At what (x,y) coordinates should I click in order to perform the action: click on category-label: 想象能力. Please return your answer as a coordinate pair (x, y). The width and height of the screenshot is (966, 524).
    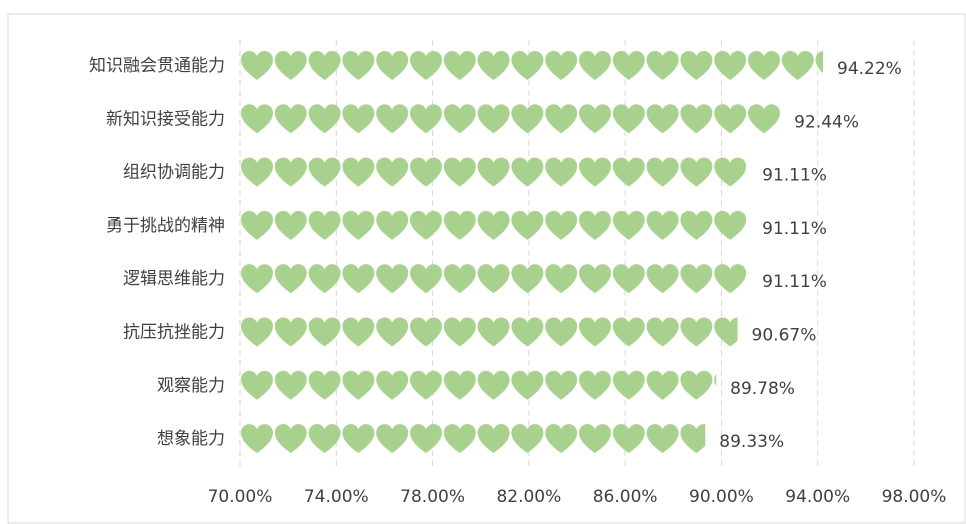
    Looking at the image, I should click on (191, 439).